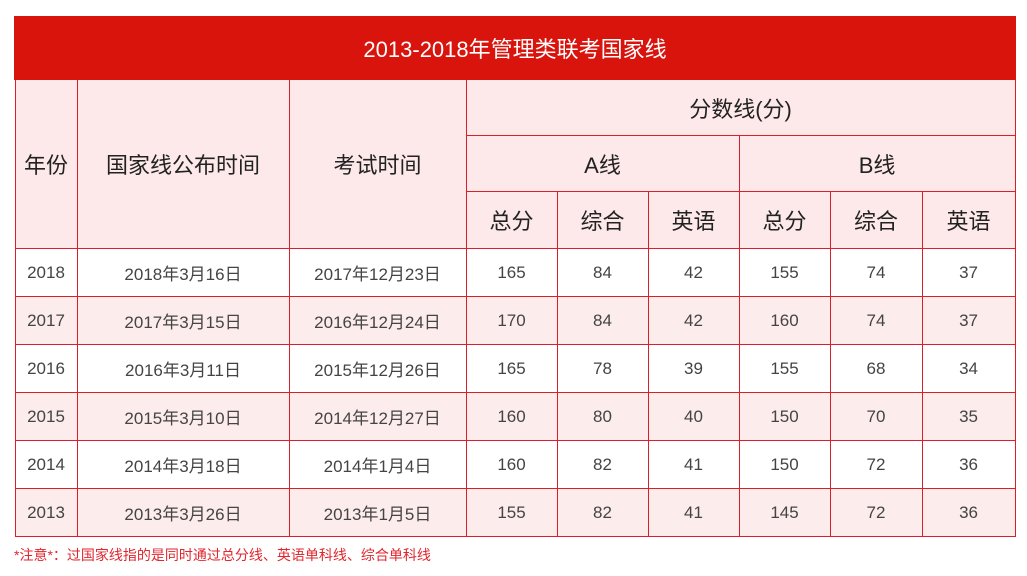 The width and height of the screenshot is (1027, 576). Describe the element at coordinates (511, 512) in the screenshot. I see `cell-a-total: 155` at that location.